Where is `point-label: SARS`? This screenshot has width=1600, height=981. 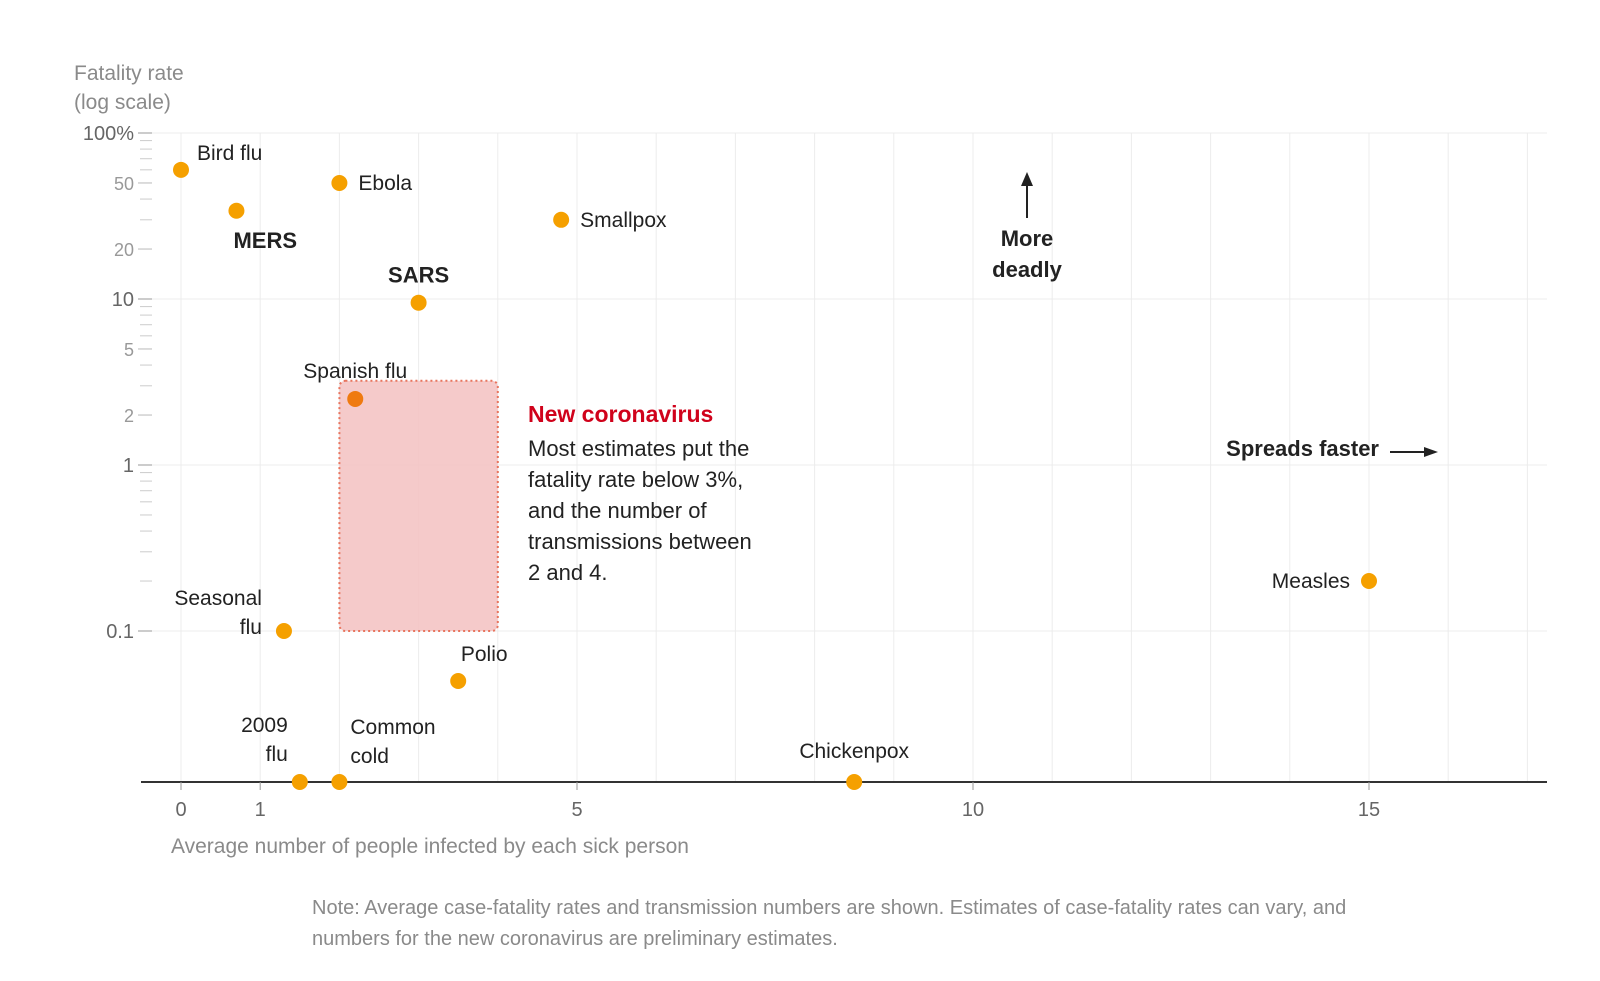
point-label: SARS is located at coordinates (418, 275).